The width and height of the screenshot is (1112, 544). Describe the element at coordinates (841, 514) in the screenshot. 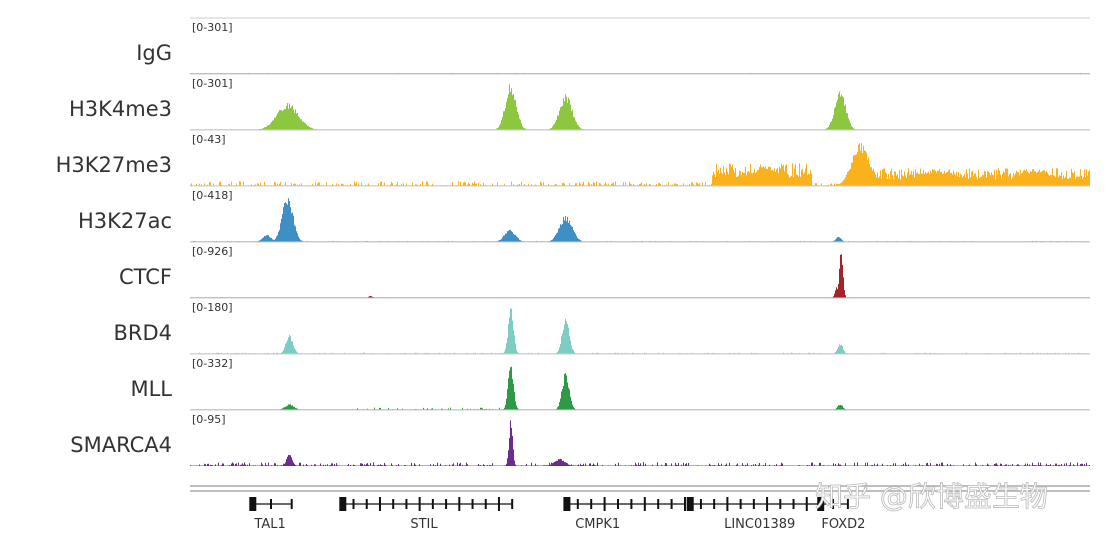

I see `gene-foxd2: FOXD2` at that location.